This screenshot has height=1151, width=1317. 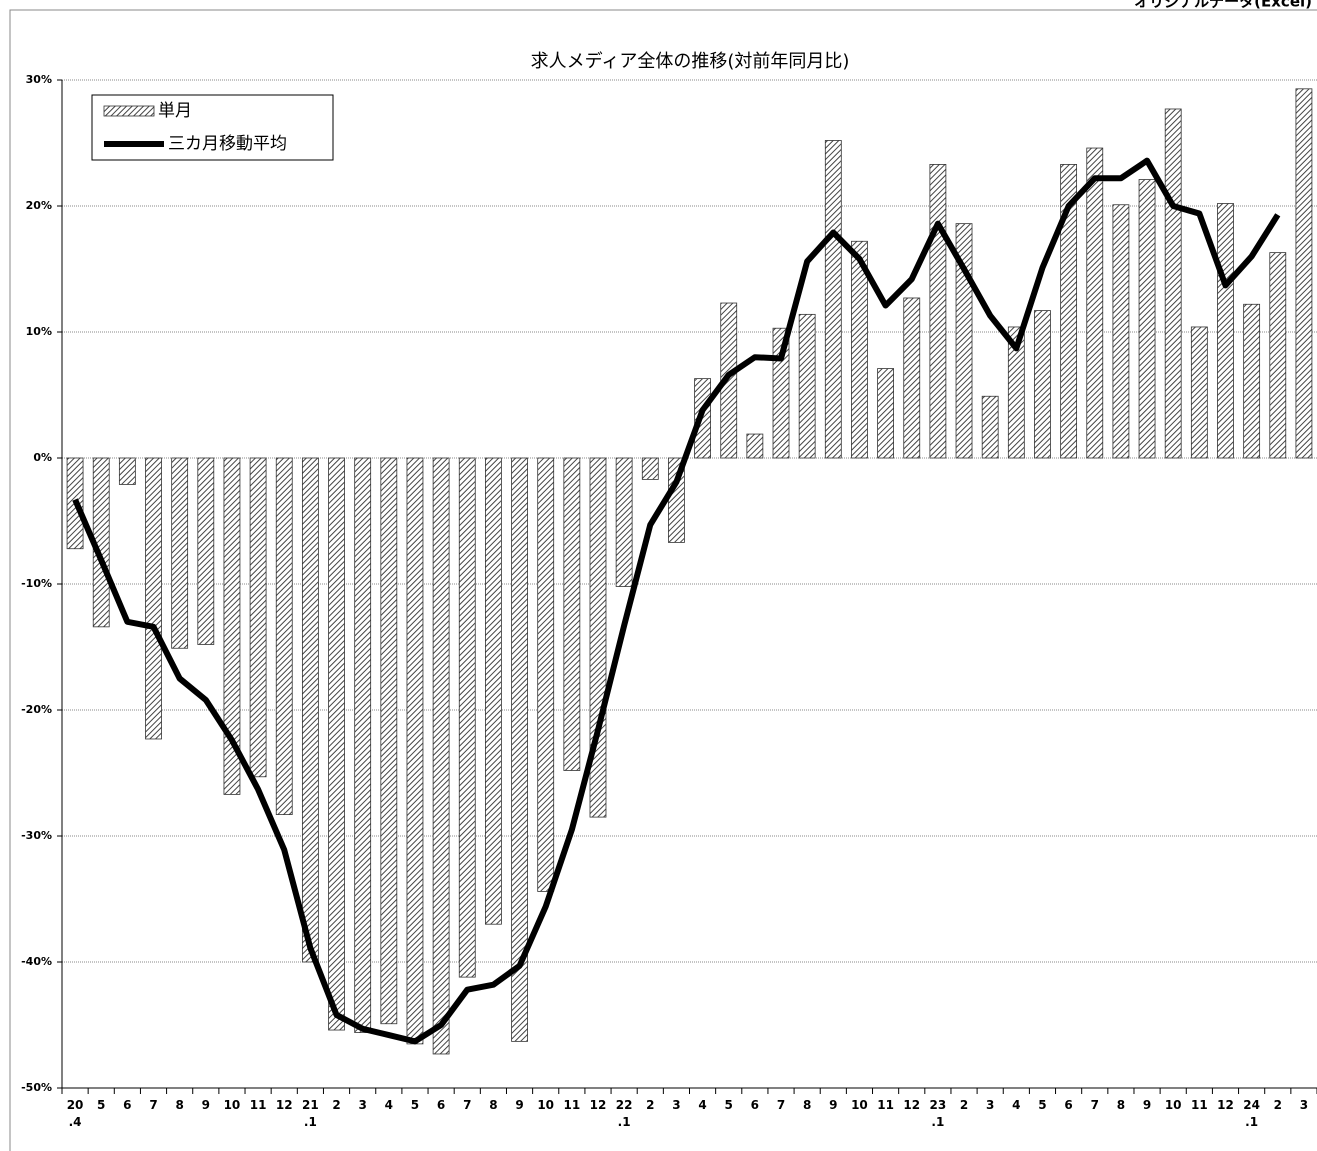 I want to click on legend-box, so click(x=212, y=127).